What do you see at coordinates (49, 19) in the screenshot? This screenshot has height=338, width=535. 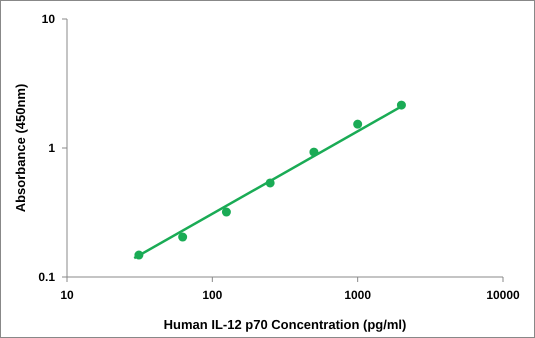 I see `y-tick-label: 10` at bounding box center [49, 19].